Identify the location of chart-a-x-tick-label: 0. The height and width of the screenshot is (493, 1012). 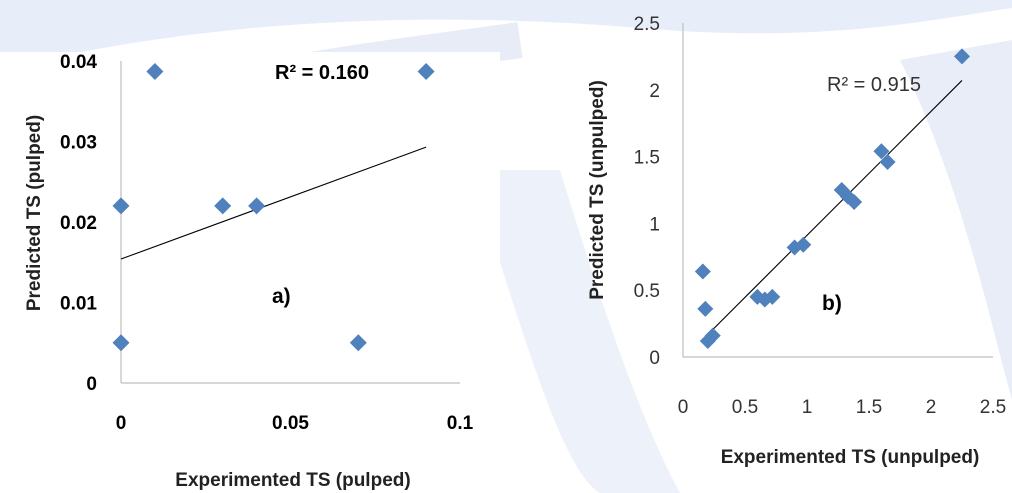
(121, 423).